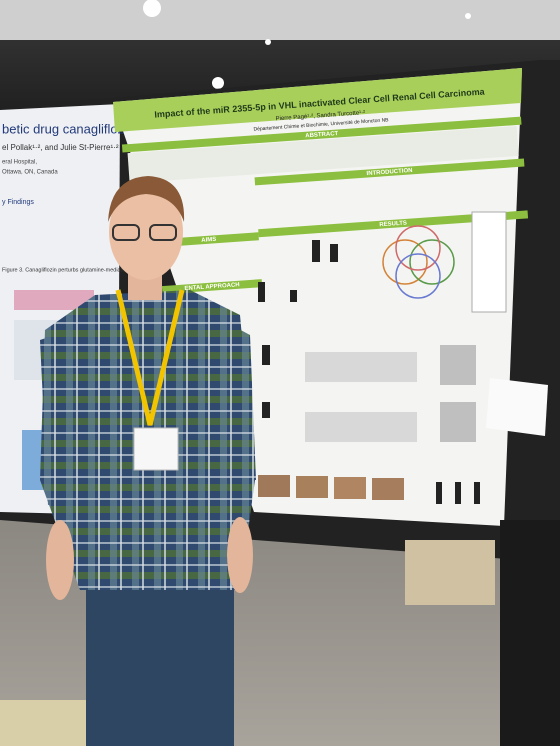 This screenshot has width=560, height=746. Describe the element at coordinates (317, 100) in the screenshot. I see `poster-header` at that location.